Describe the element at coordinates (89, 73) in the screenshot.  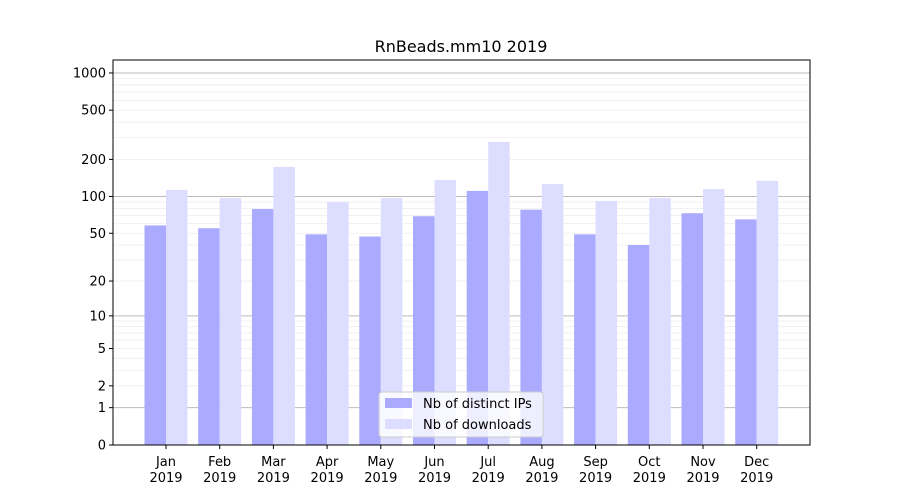
I see `y-tick-label: 1000` at that location.